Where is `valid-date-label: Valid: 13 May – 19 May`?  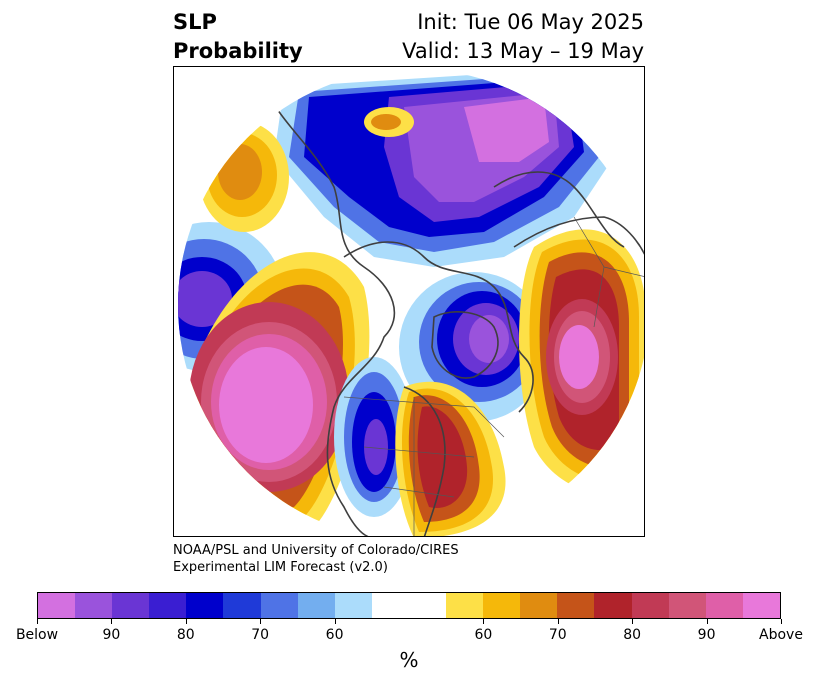
valid-date-label: Valid: 13 May – 19 May is located at coordinates (523, 51).